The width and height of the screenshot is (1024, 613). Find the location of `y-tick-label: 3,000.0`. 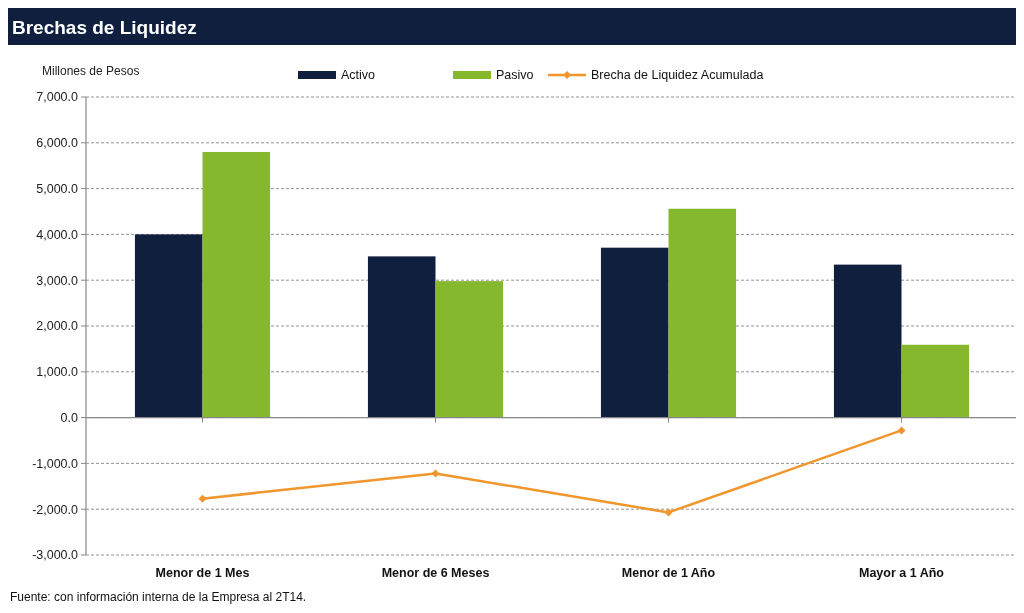

y-tick-label: 3,000.0 is located at coordinates (57, 280).